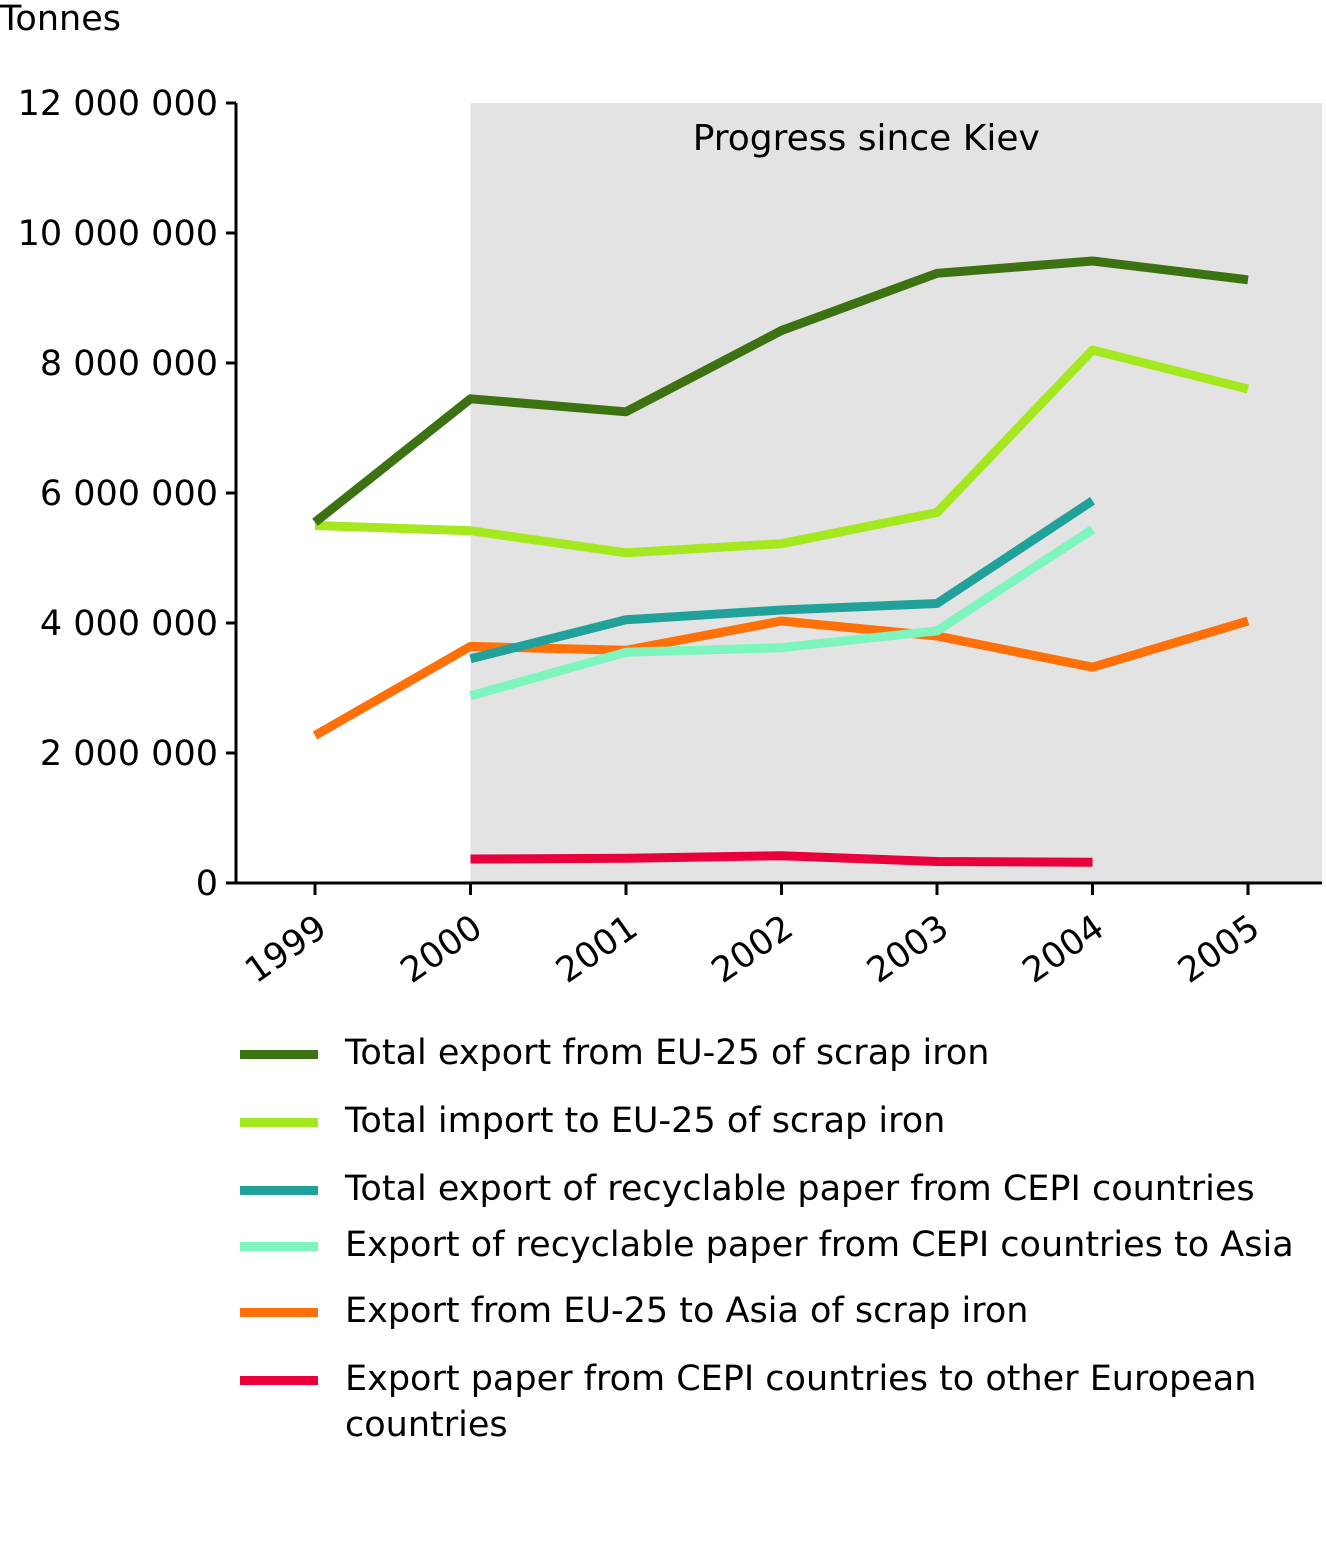 The image size is (1326, 1550). I want to click on legend-label: Export from EU-25 to Asia of scrap iron, so click(687, 1311).